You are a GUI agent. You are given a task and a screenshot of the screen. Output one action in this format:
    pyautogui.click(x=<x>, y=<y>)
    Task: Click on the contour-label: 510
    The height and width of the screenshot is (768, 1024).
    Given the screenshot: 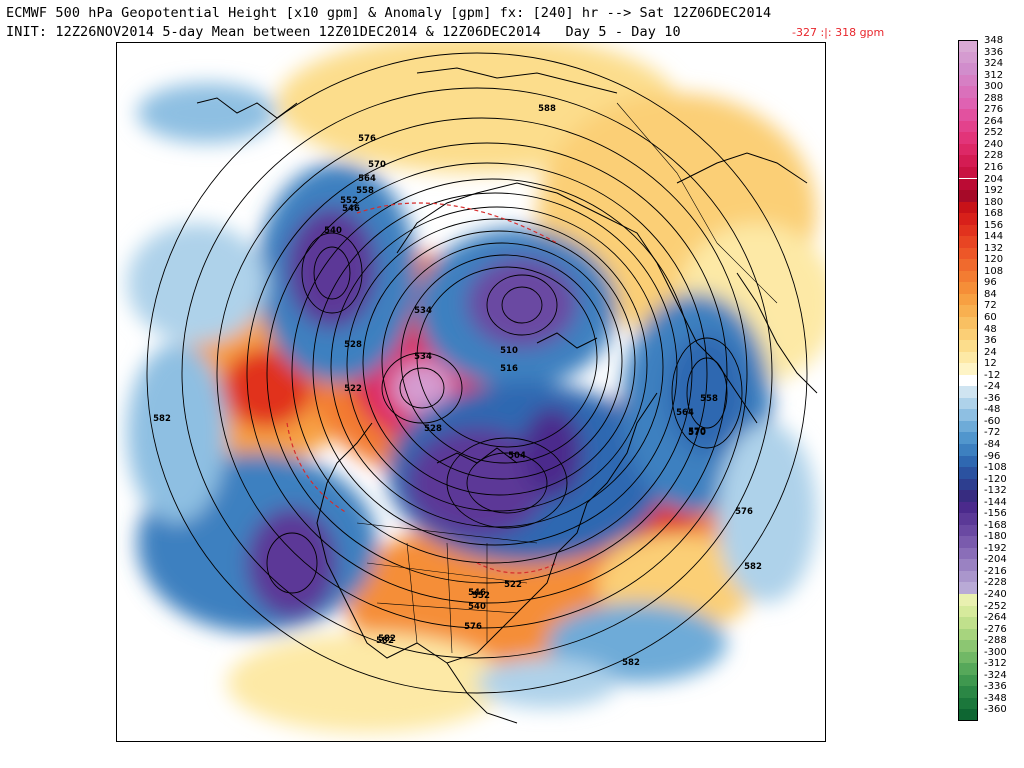 What is the action you would take?
    pyautogui.click(x=509, y=351)
    